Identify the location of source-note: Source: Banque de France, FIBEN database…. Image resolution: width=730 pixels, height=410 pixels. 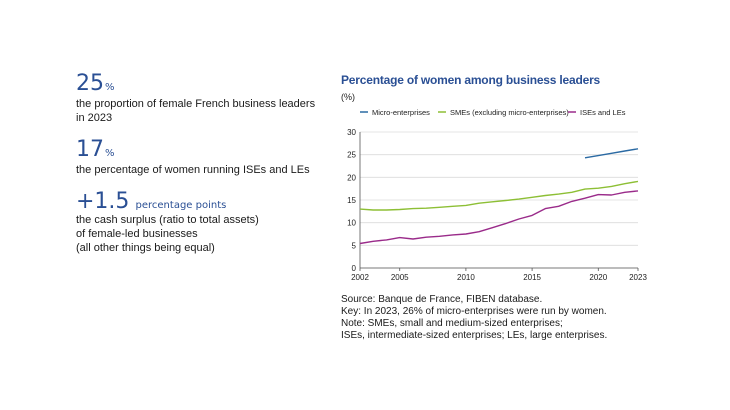
(442, 299).